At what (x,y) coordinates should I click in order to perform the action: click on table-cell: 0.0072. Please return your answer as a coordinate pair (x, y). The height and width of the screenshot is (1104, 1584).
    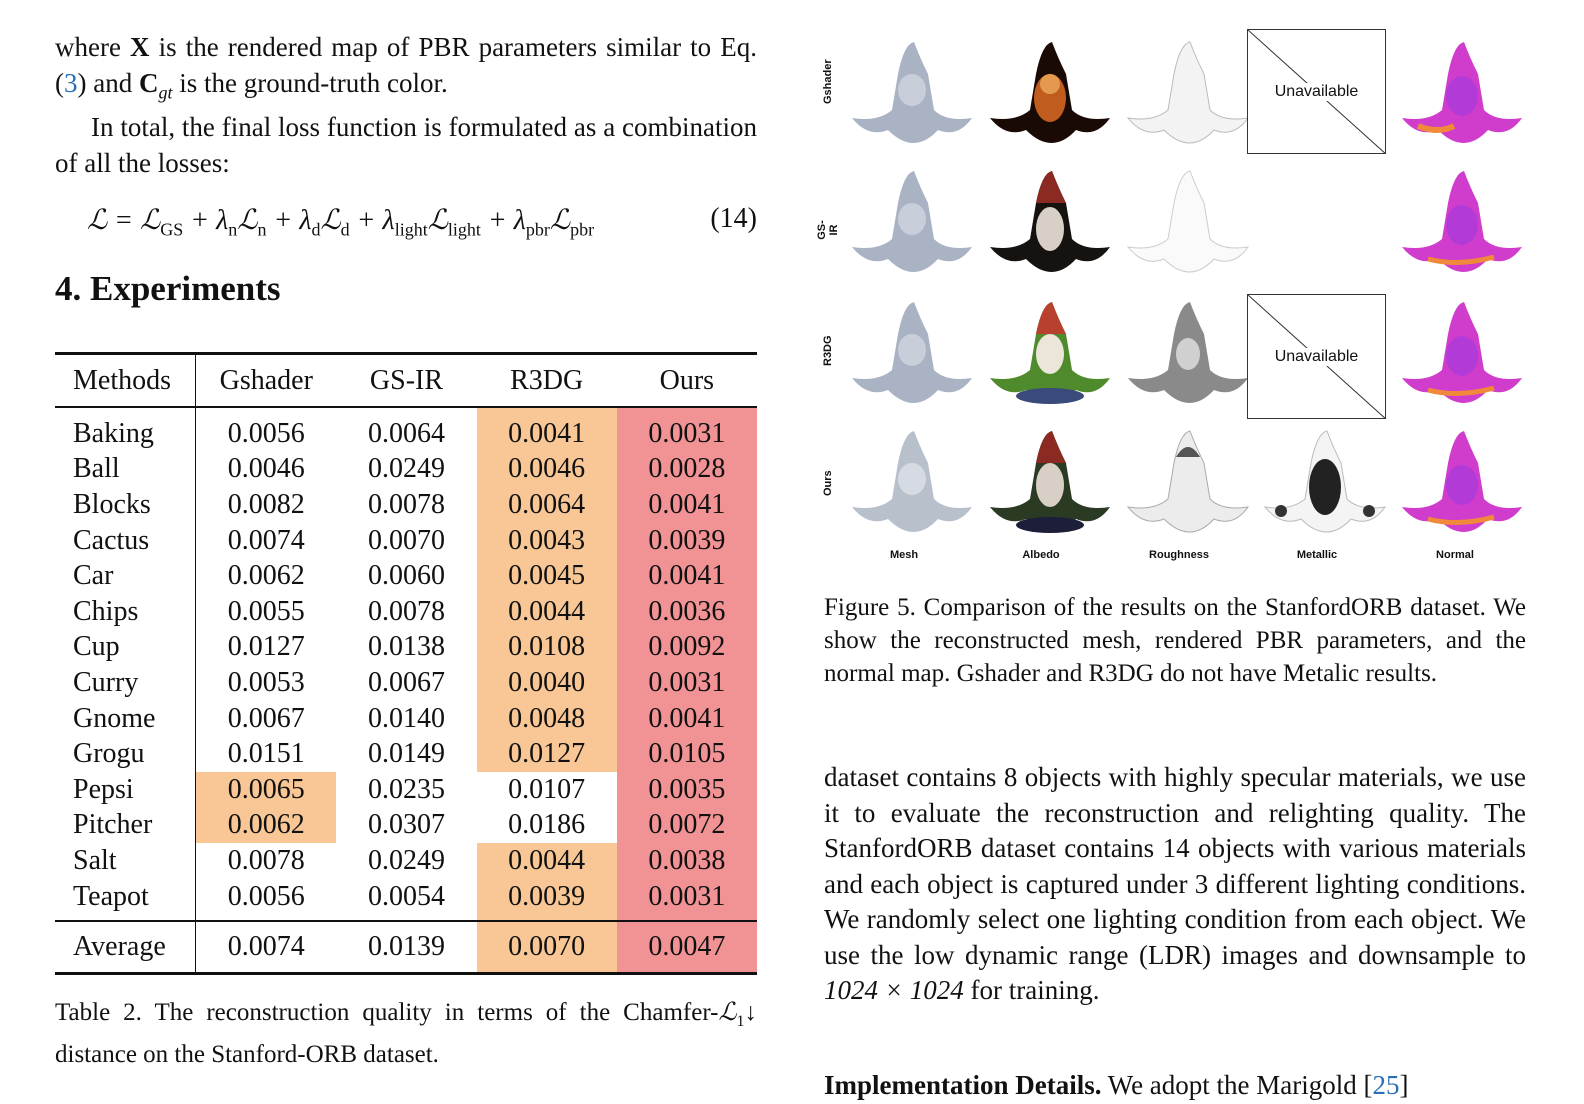
    Looking at the image, I should click on (686, 825).